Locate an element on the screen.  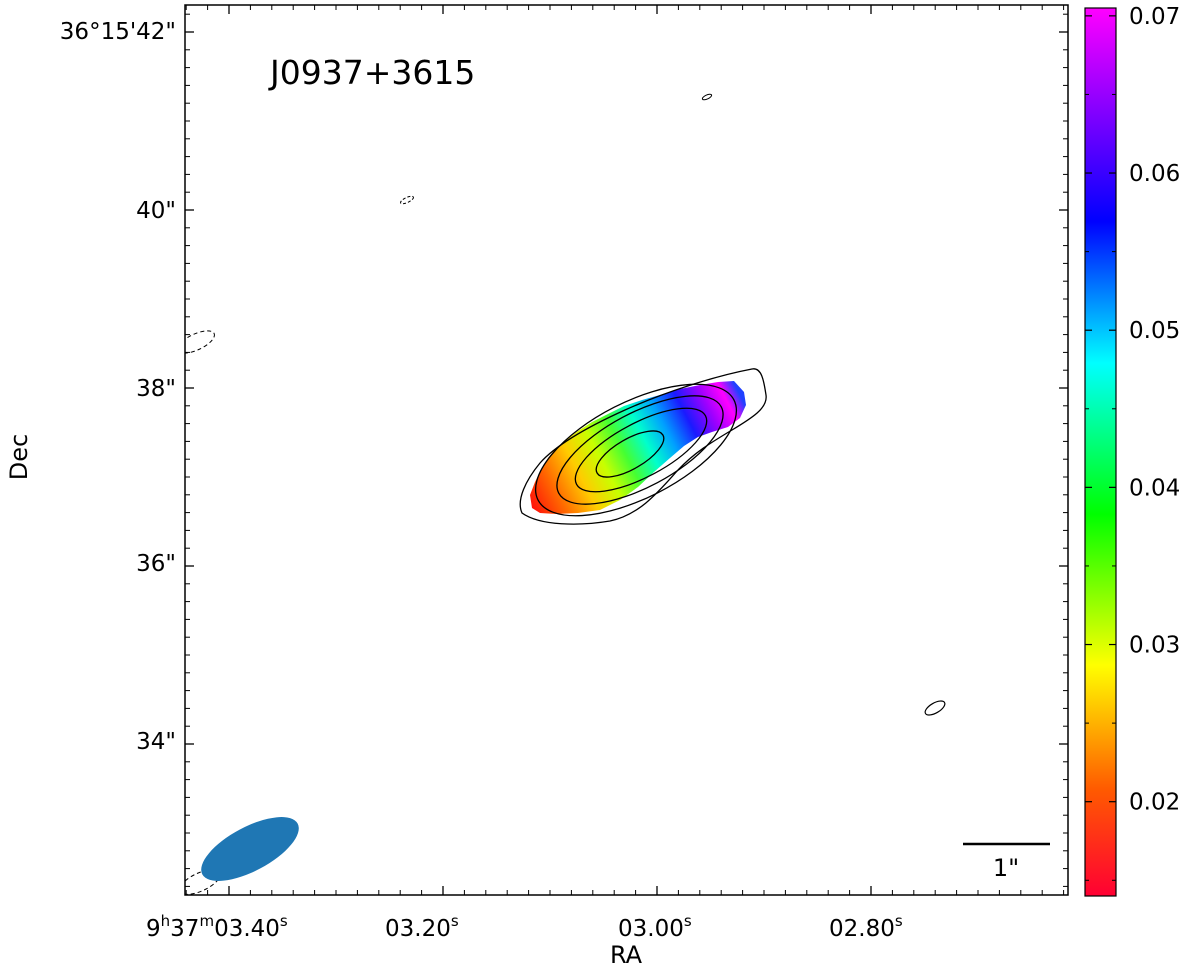
colorbar-tick-label: 0.03 is located at coordinates (1154, 646).